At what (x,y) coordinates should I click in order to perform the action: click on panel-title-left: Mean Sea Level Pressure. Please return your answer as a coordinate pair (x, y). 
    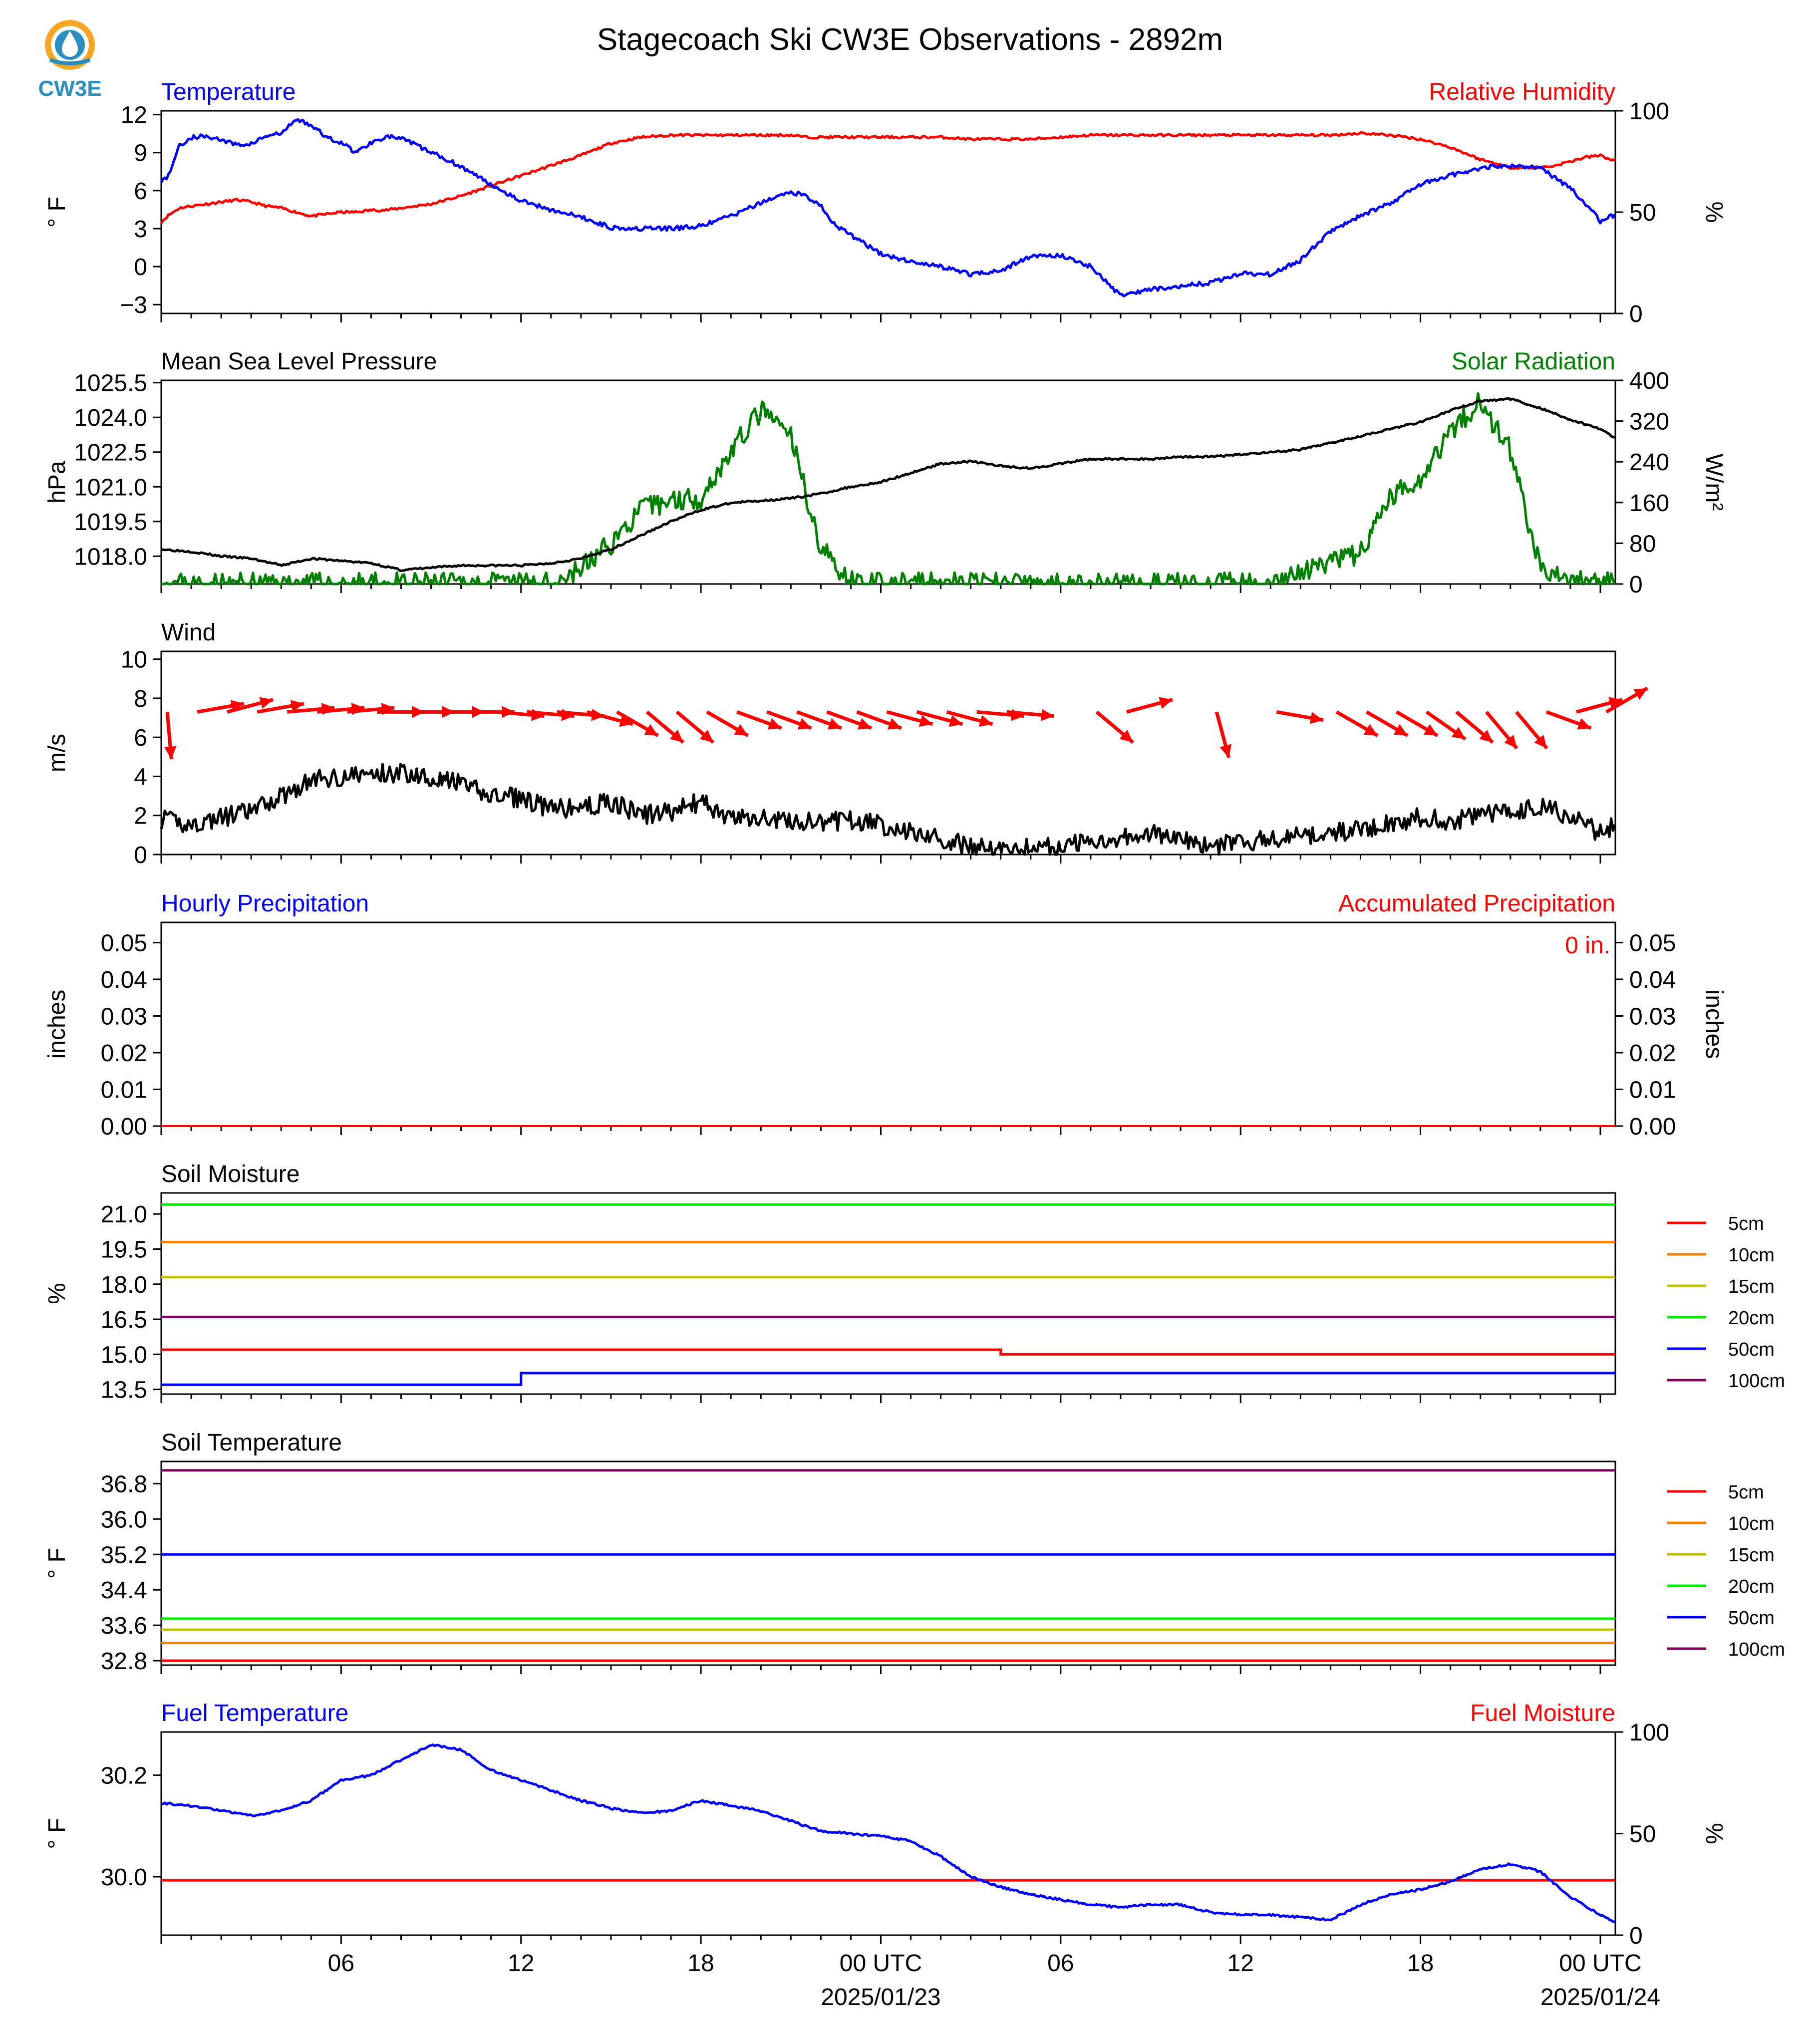
    Looking at the image, I should click on (299, 361).